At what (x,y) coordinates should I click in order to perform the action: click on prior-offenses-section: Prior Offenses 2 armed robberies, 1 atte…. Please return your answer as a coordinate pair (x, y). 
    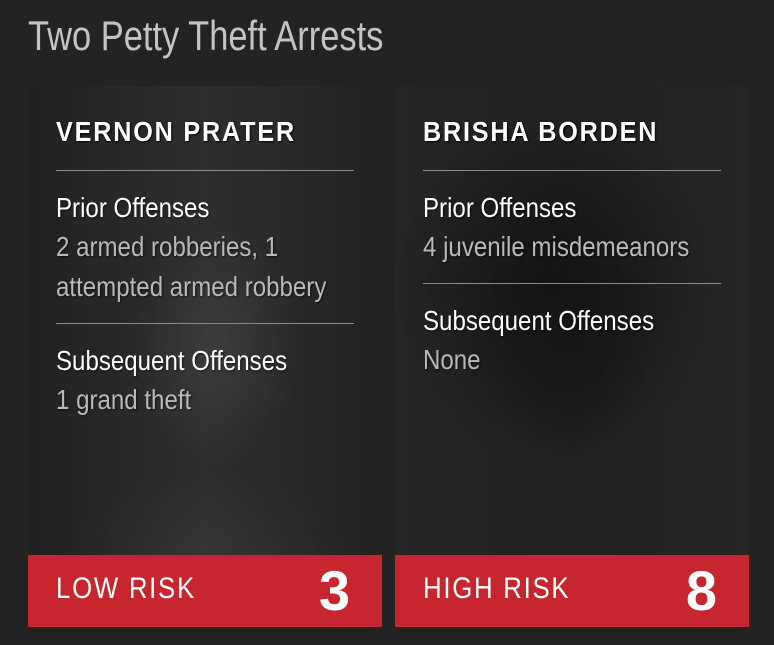
    Looking at the image, I should click on (205, 247).